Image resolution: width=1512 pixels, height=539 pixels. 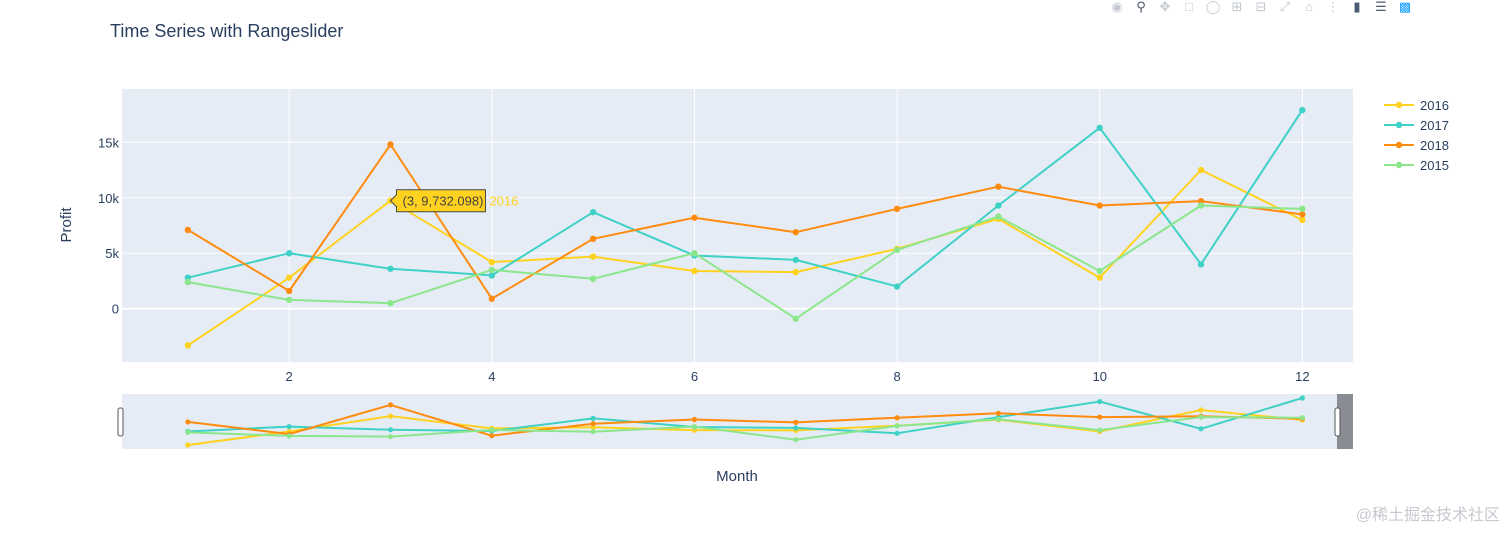 What do you see at coordinates (442, 201) in the screenshot?
I see `hover-value: (3, 9,732.098)` at bounding box center [442, 201].